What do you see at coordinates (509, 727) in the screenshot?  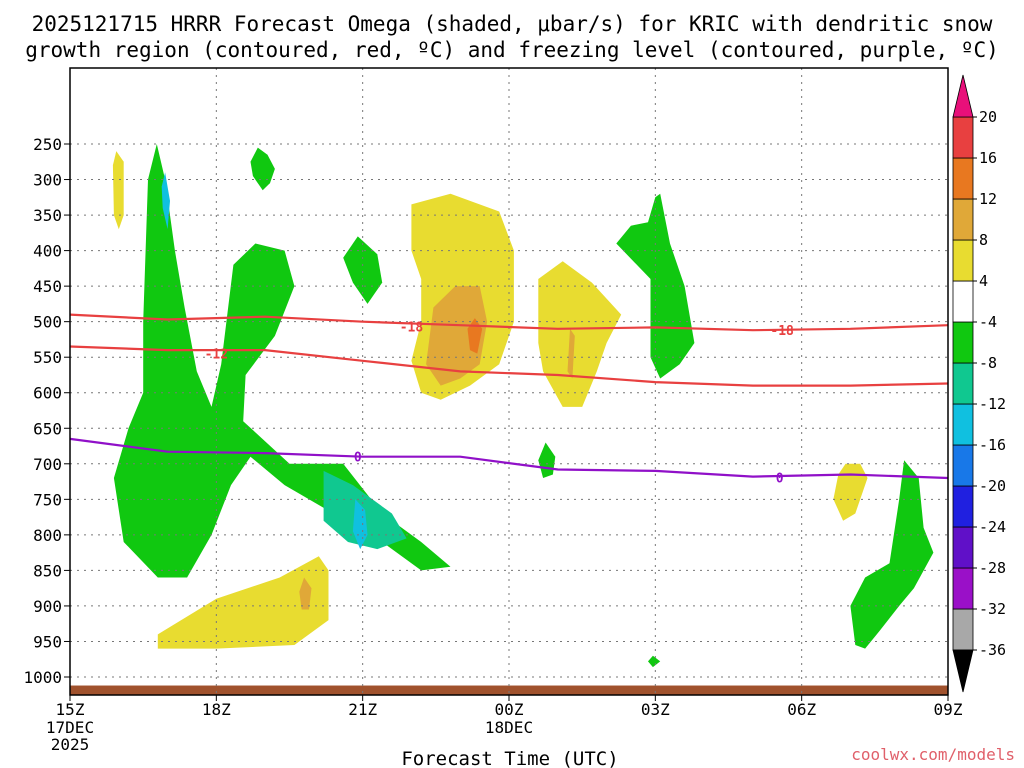 I see `date-label-18DEC: 18DEC` at bounding box center [509, 727].